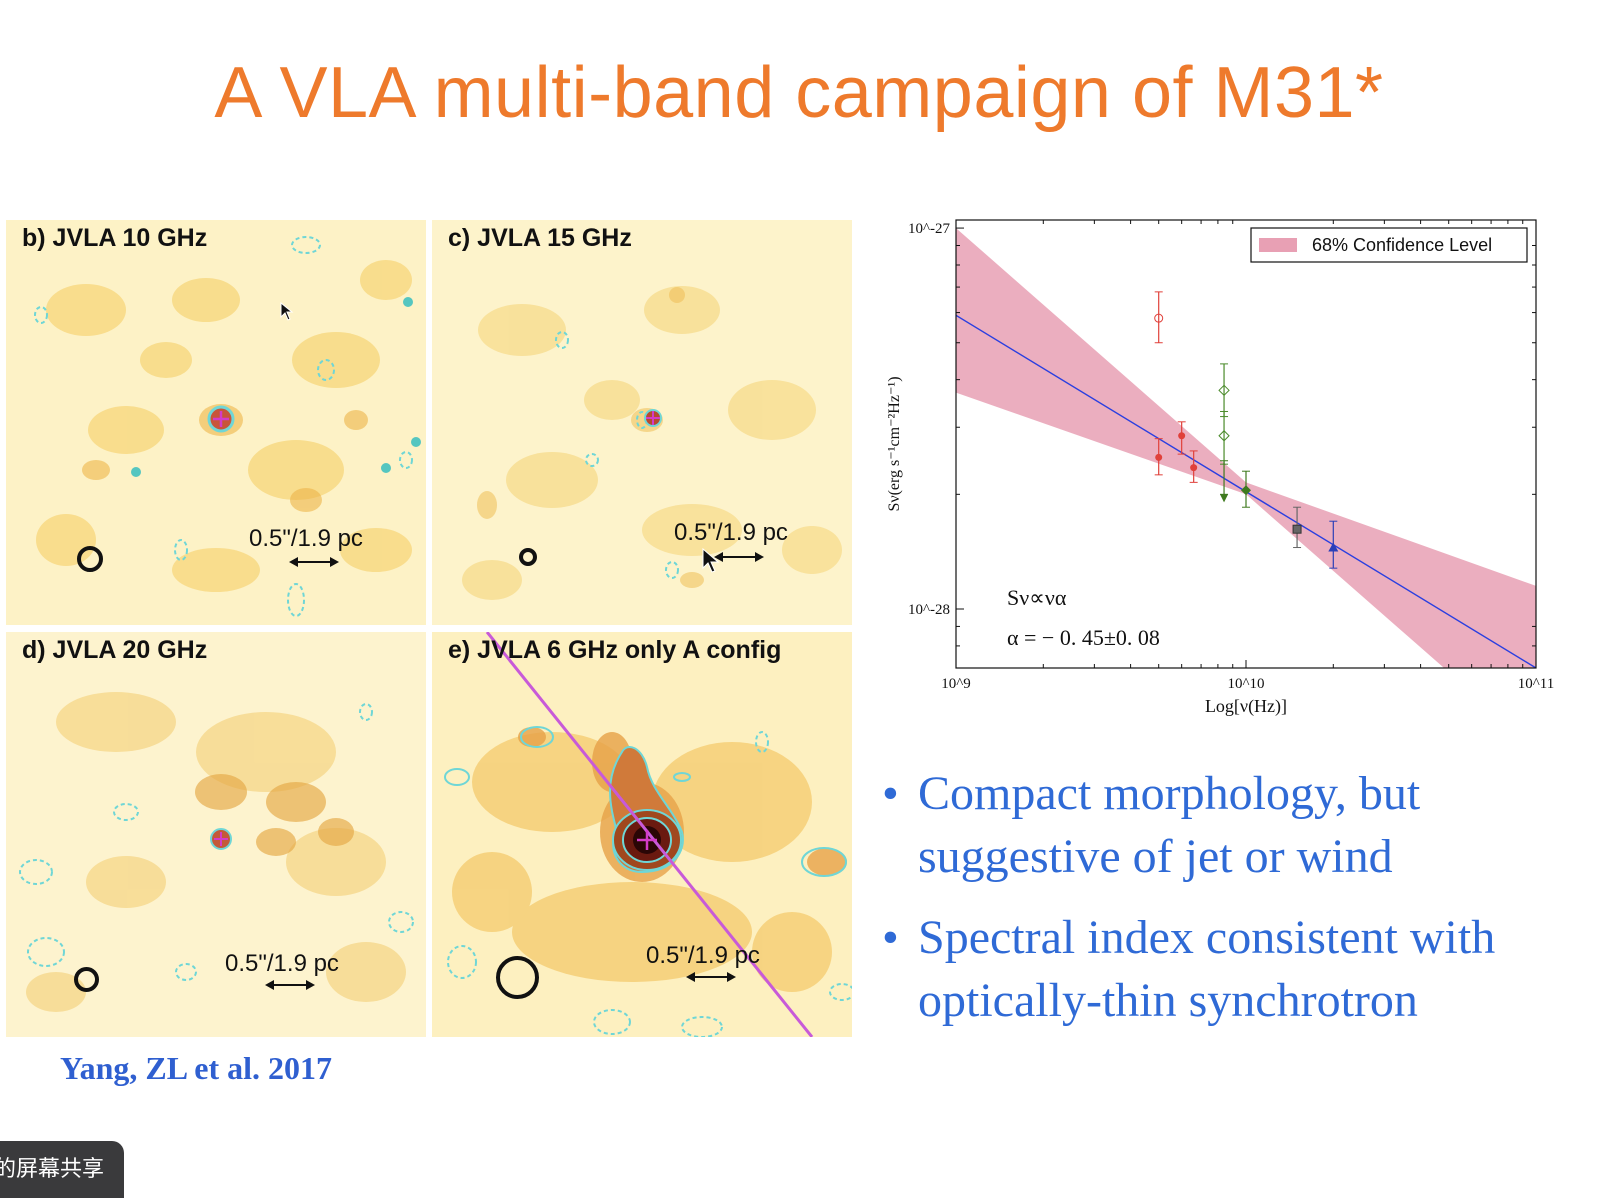  I want to click on radio-map-20ghz, so click(216, 834).